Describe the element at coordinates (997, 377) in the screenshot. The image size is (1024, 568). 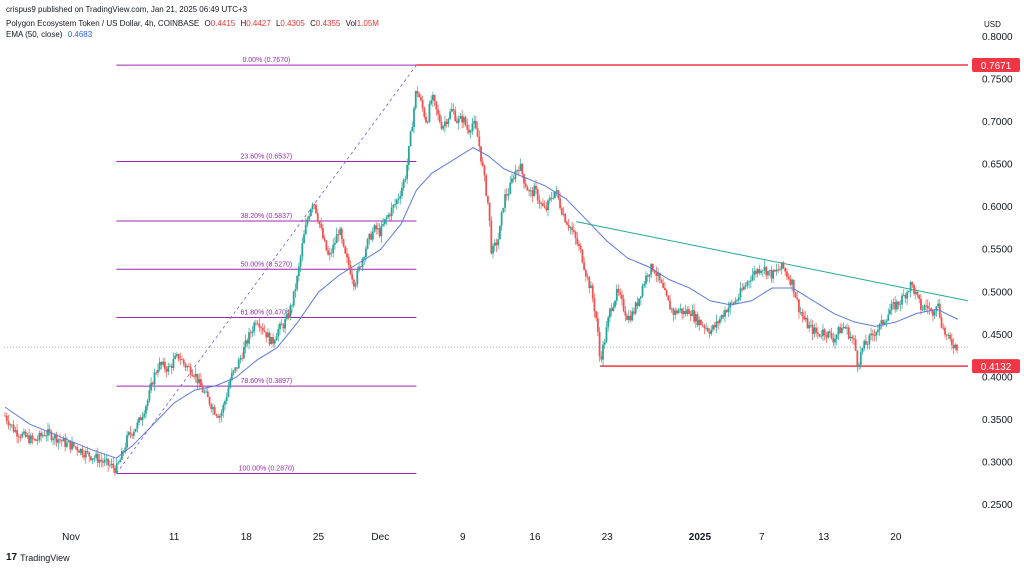
I see `y-tick-label: 0.4000` at that location.